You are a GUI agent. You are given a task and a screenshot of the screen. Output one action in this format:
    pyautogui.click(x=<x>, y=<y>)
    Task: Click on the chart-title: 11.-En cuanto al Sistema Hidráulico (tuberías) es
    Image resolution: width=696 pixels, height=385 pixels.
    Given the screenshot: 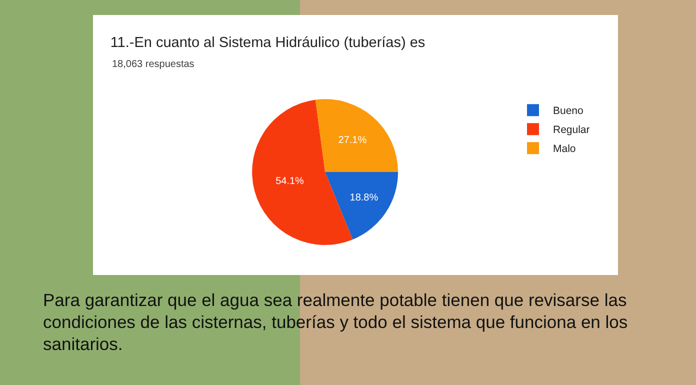 What is the action you would take?
    pyautogui.click(x=268, y=43)
    